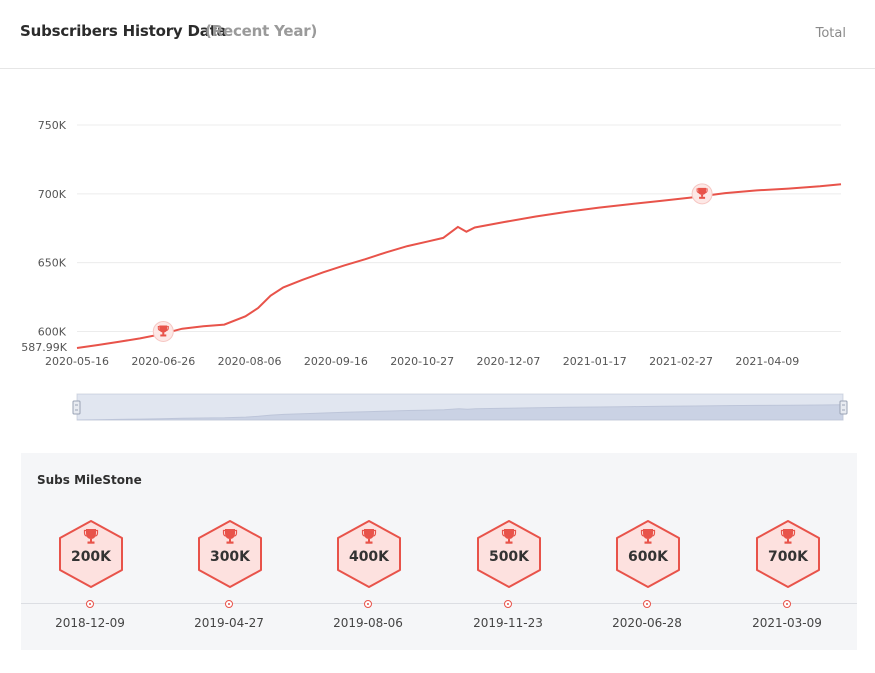 Image resolution: width=875 pixels, height=673 pixels. What do you see at coordinates (648, 557) in the screenshot?
I see `milestone-value: 600K` at bounding box center [648, 557].